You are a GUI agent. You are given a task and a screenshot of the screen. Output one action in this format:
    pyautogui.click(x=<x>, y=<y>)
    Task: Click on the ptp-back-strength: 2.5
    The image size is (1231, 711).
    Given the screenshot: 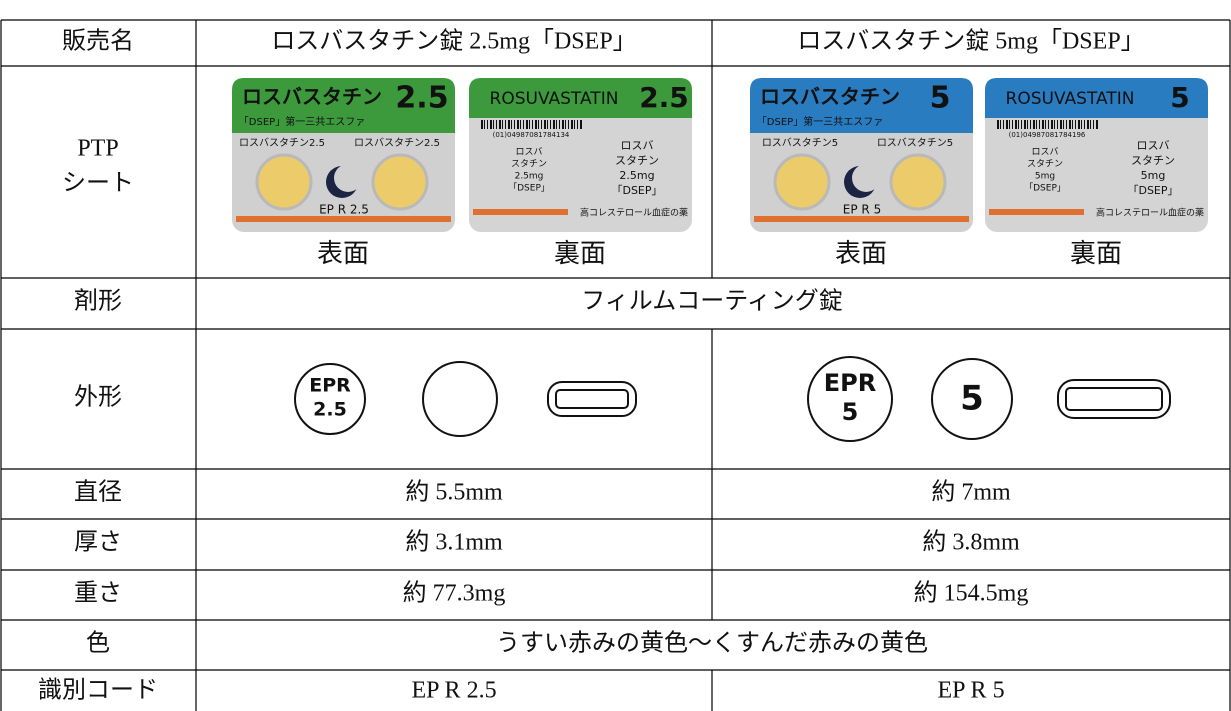 What is the action you would take?
    pyautogui.click(x=664, y=97)
    